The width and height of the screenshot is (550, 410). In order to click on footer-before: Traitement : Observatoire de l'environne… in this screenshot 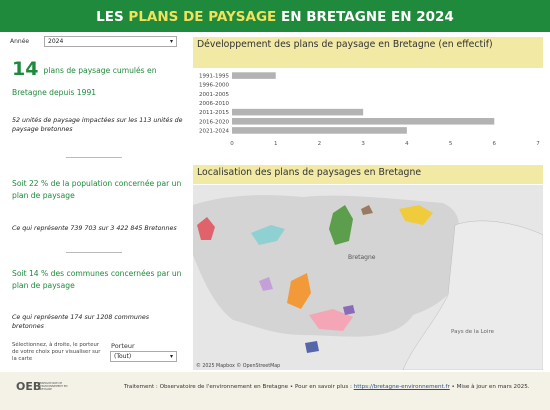, I will do `click(239, 387)`.